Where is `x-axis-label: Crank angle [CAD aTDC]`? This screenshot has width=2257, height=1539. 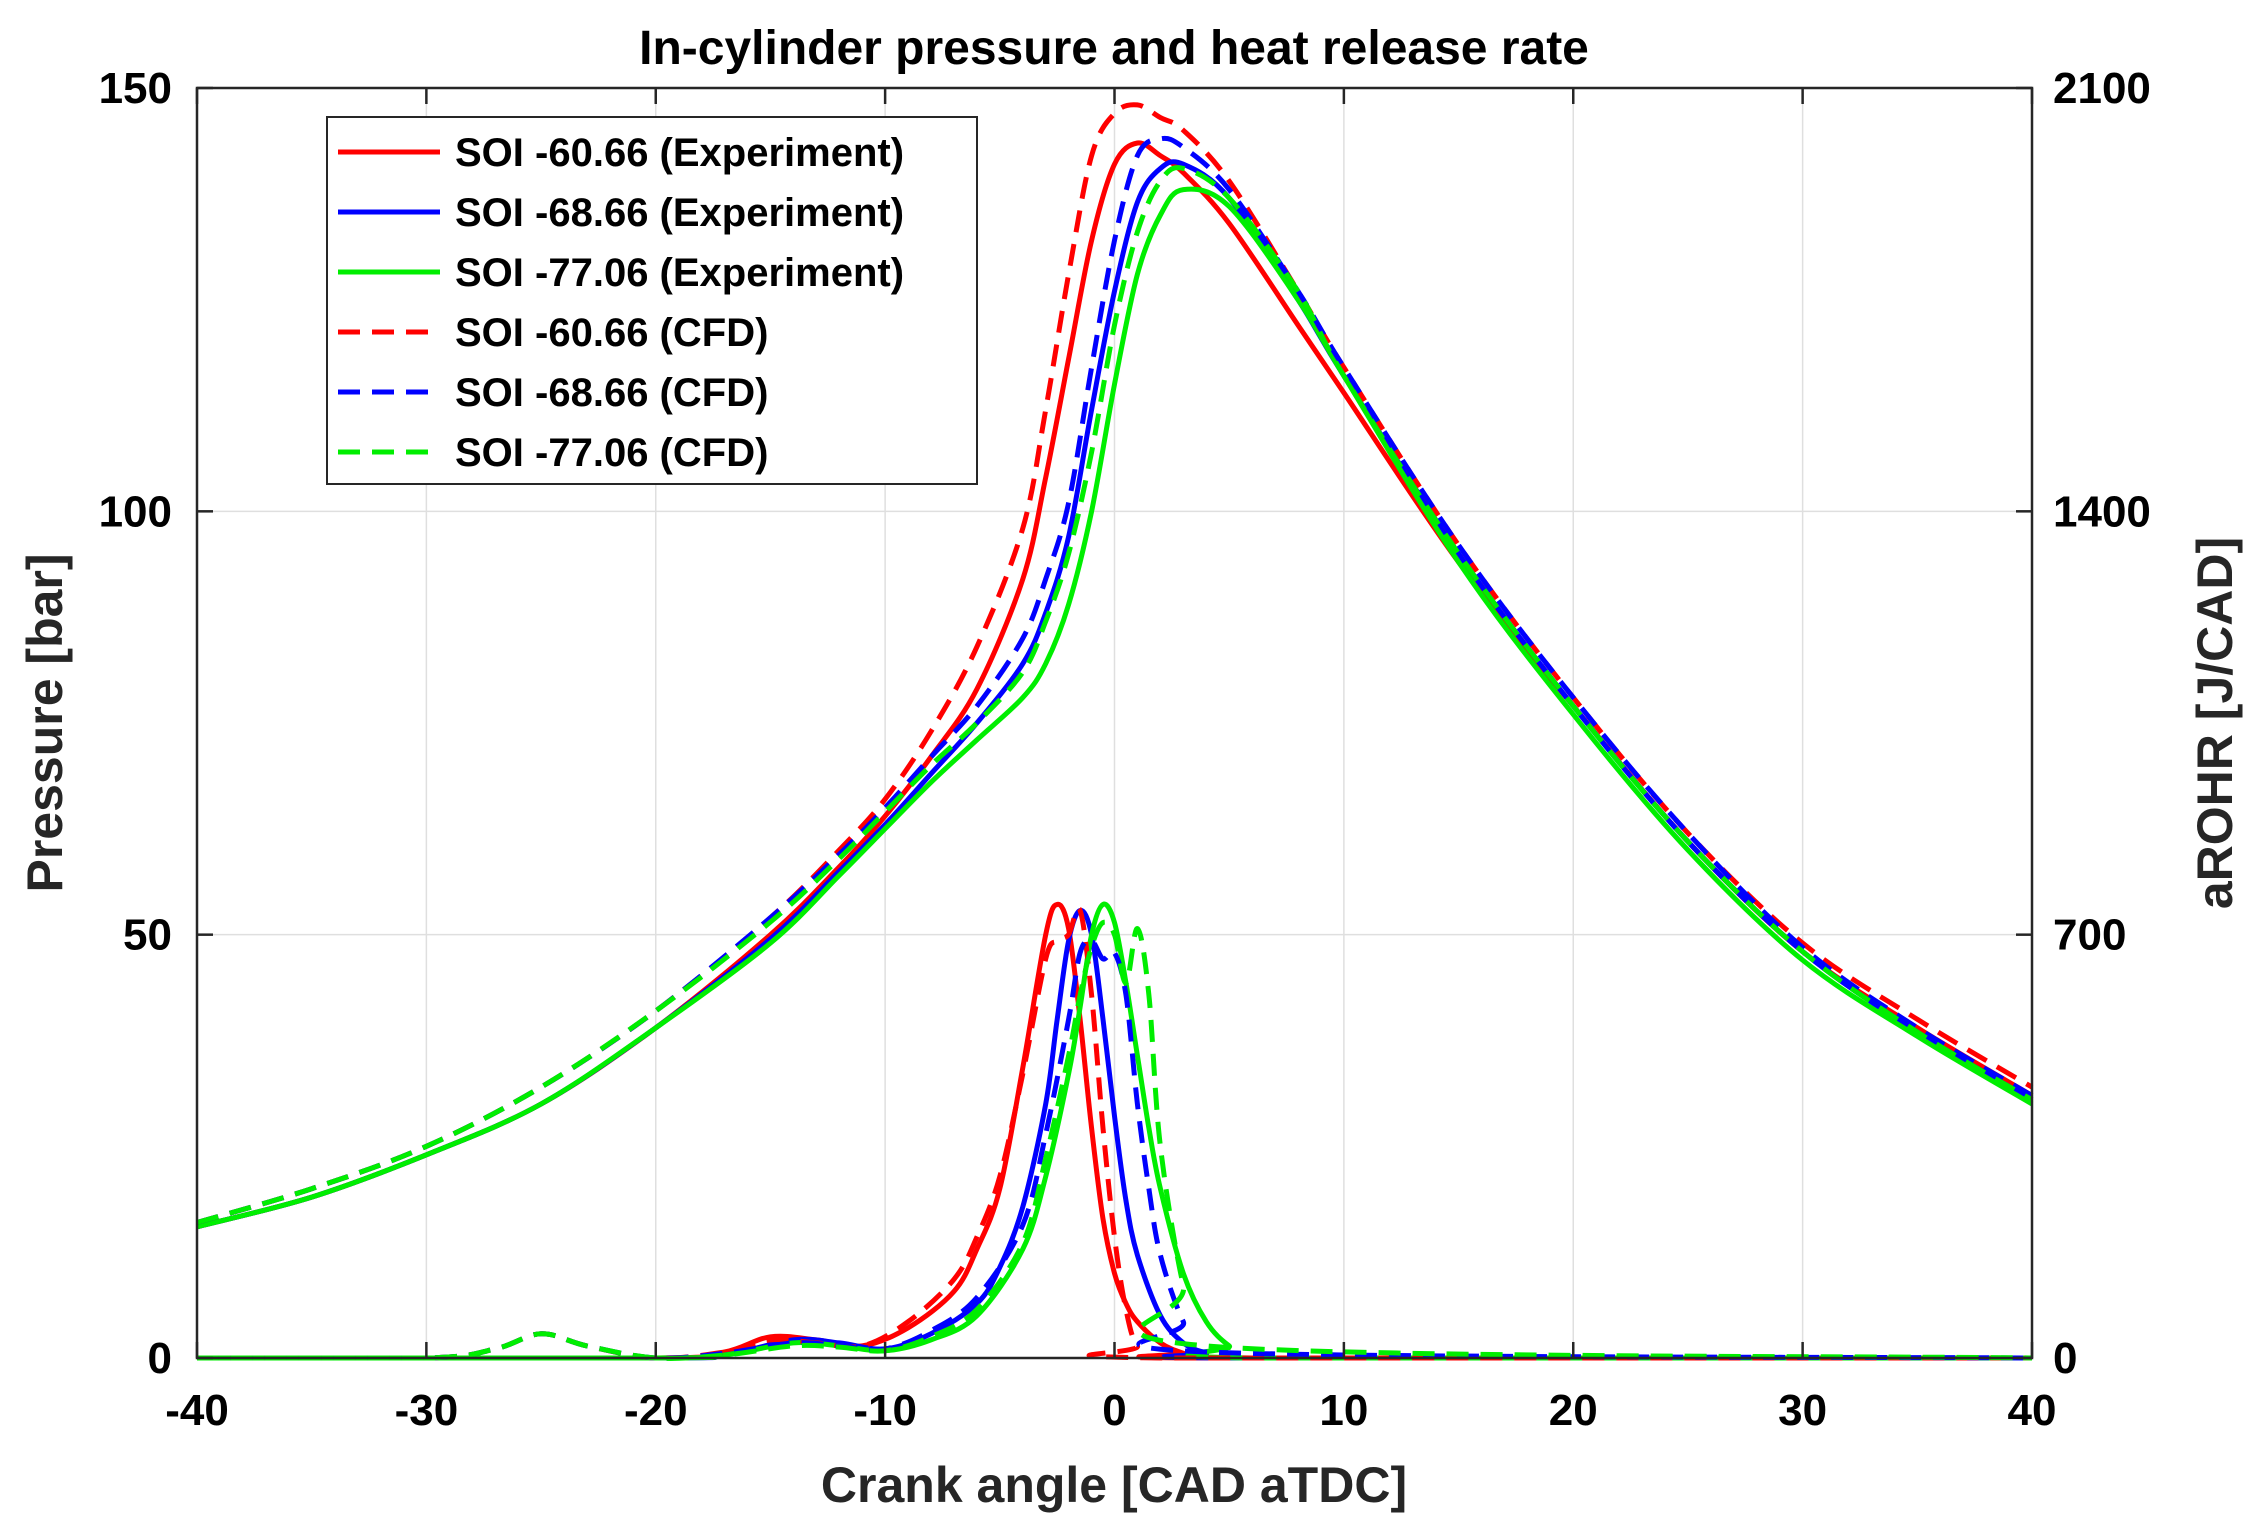 x-axis-label: Crank angle [CAD aTDC] is located at coordinates (1114, 1485).